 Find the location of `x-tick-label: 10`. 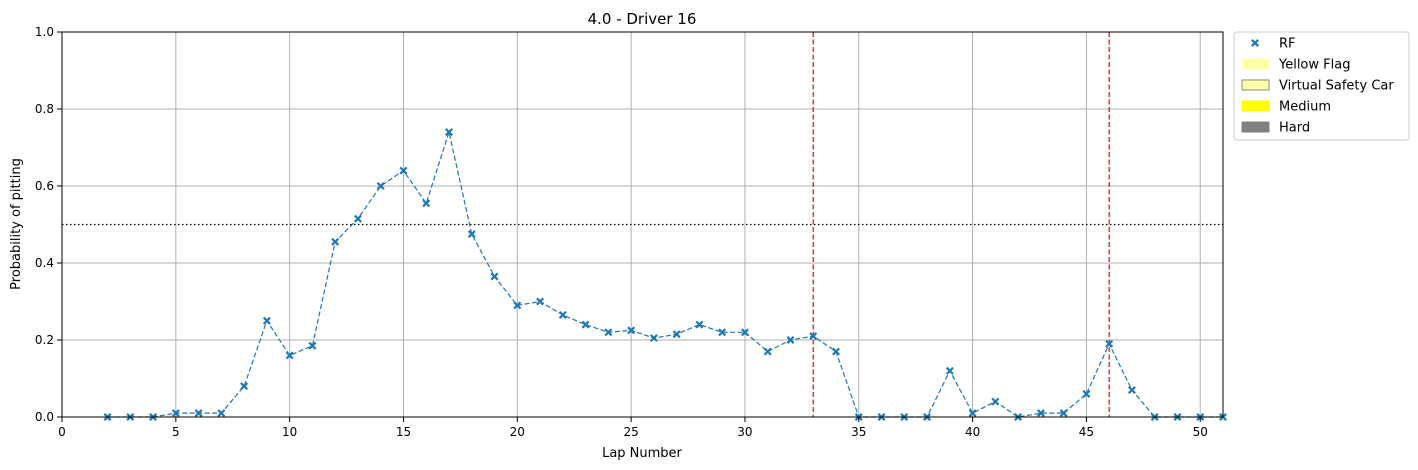

x-tick-label: 10 is located at coordinates (289, 432).